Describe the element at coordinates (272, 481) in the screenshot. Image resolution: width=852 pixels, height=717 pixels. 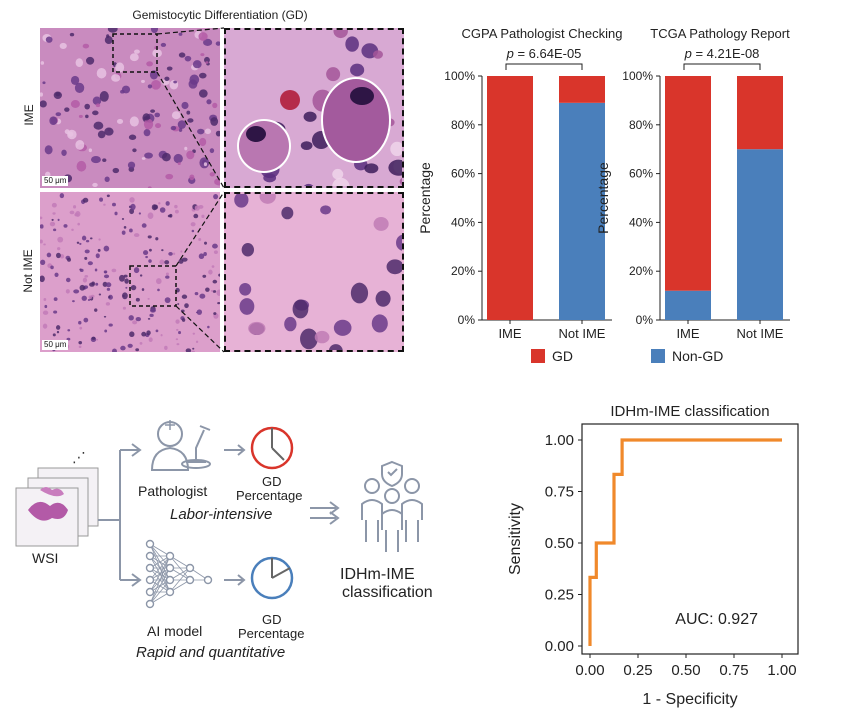
I see `gd-label: GD` at that location.